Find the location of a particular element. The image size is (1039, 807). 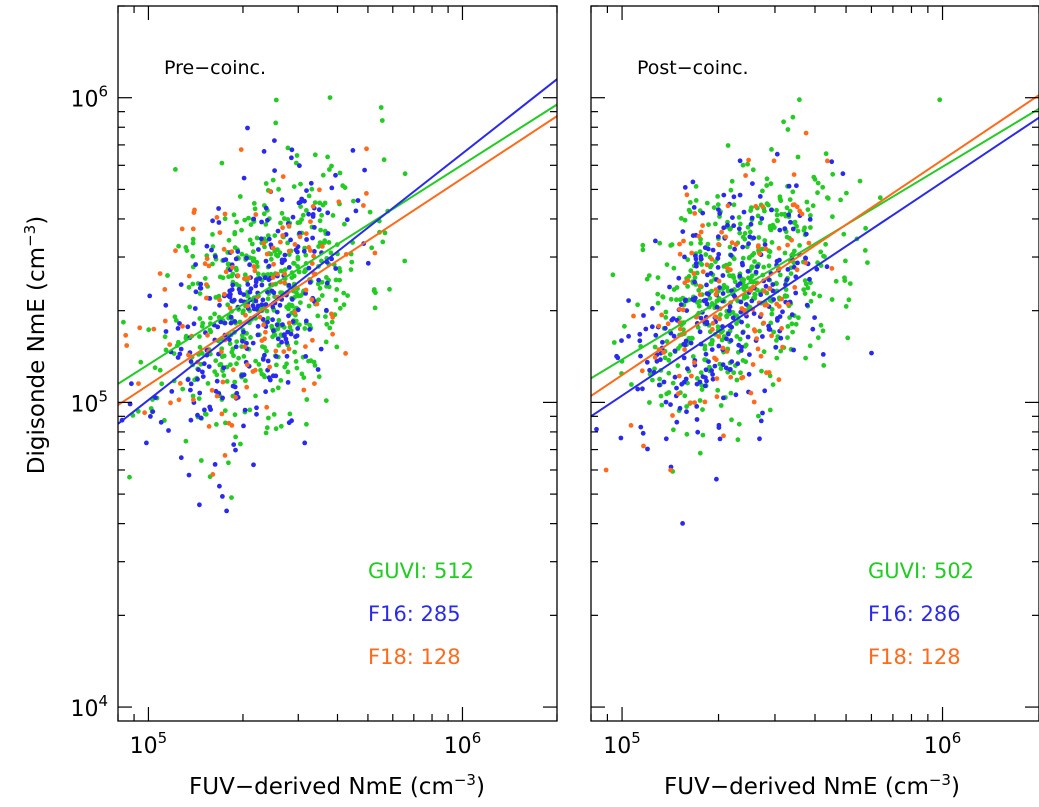

legend-entry-f16: F16: 285 is located at coordinates (414, 614).